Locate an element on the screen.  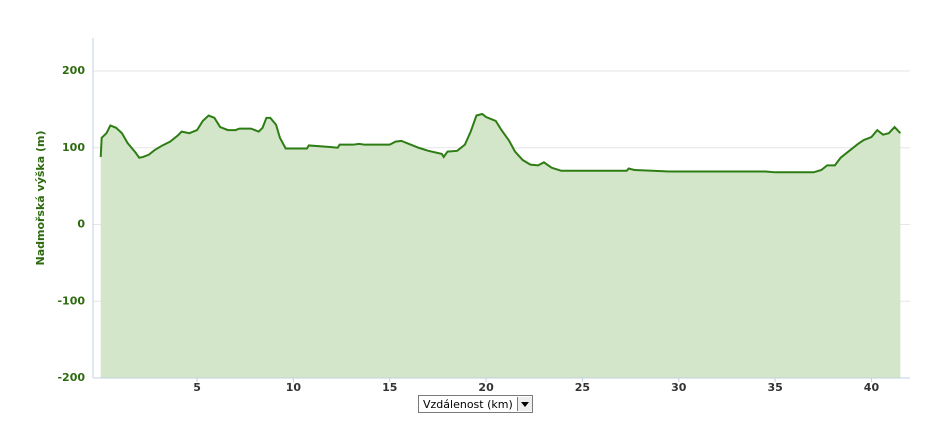
dropdown-arrow is located at coordinates (524, 404).